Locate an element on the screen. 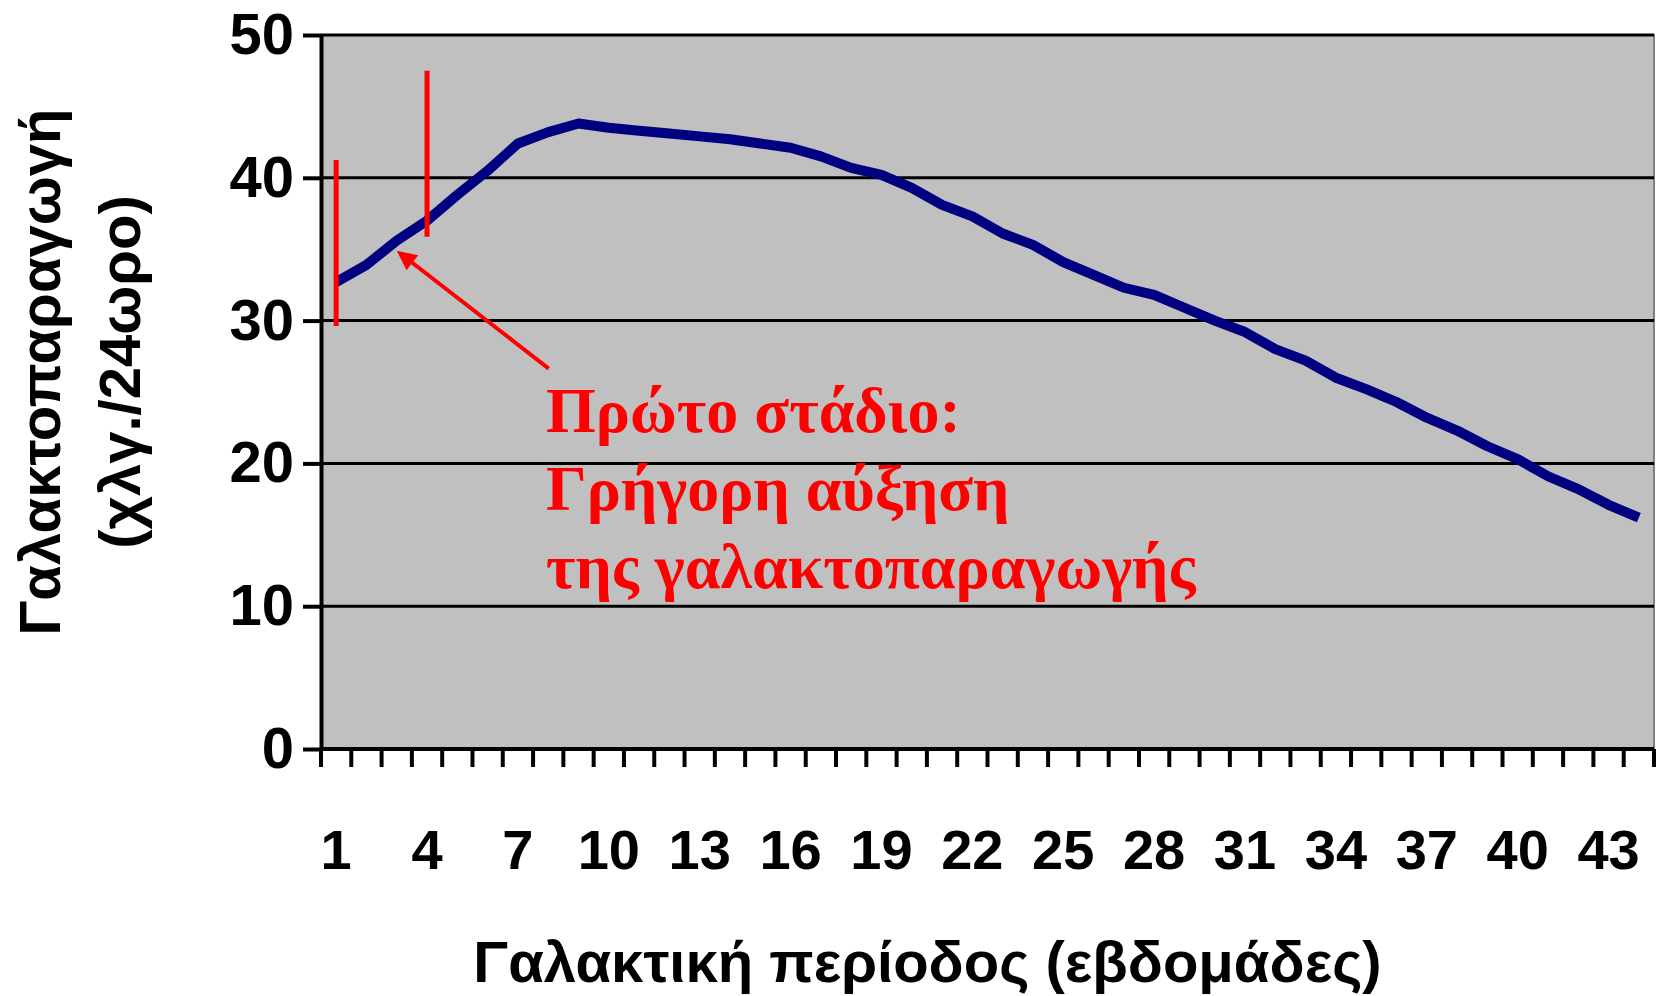 Image resolution: width=1662 pixels, height=996 pixels. x-tick-label: 28 is located at coordinates (1154, 849).